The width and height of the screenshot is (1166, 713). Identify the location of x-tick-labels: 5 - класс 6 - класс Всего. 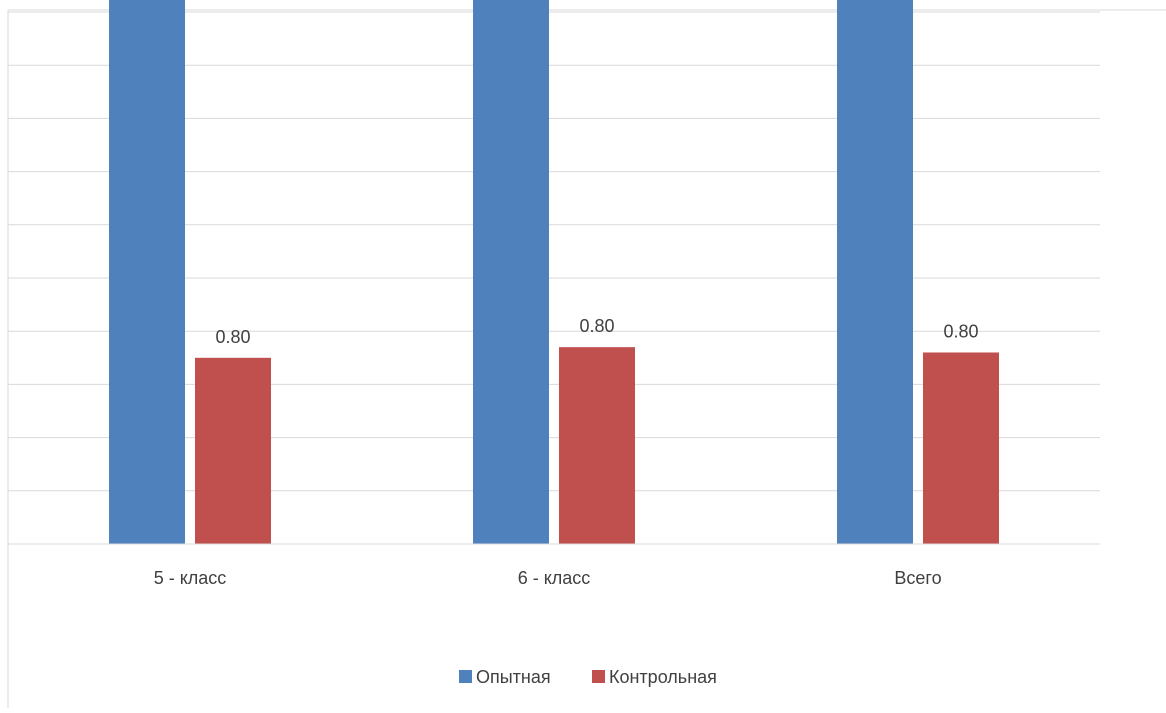
(548, 578).